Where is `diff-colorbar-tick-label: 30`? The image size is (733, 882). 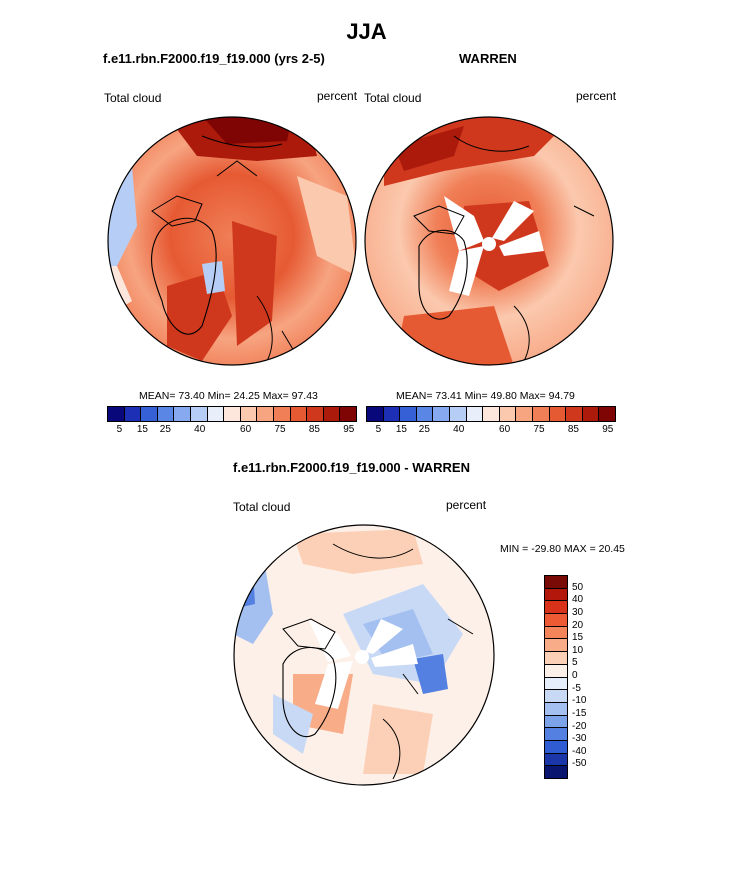 diff-colorbar-tick-label: 30 is located at coordinates (578, 612).